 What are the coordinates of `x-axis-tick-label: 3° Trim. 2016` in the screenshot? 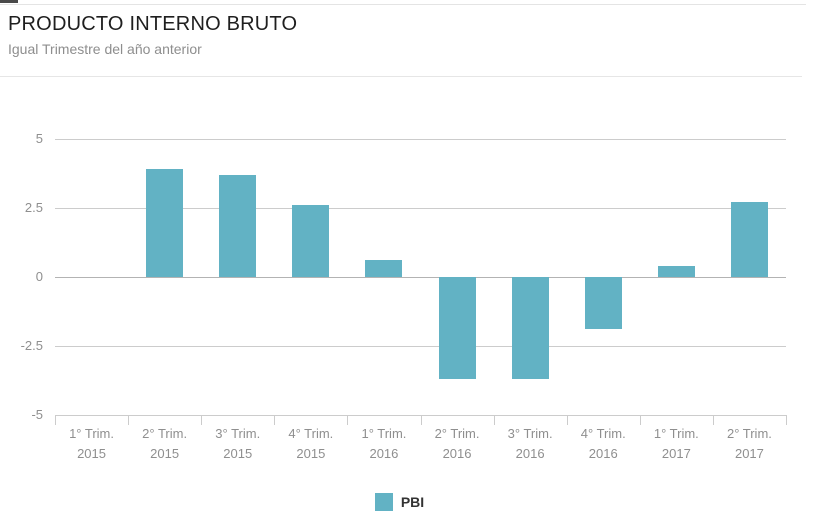 It's located at (530, 444).